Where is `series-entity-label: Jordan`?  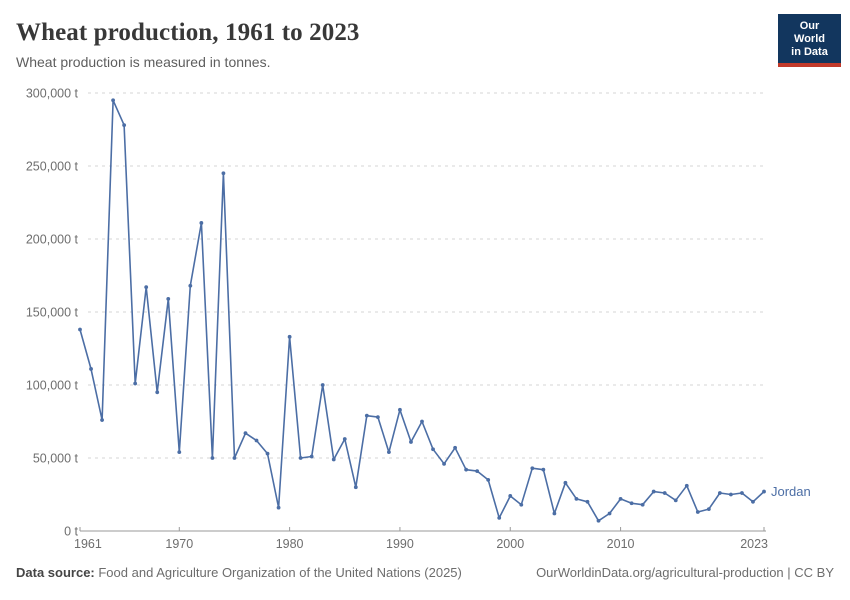 series-entity-label: Jordan is located at coordinates (791, 491).